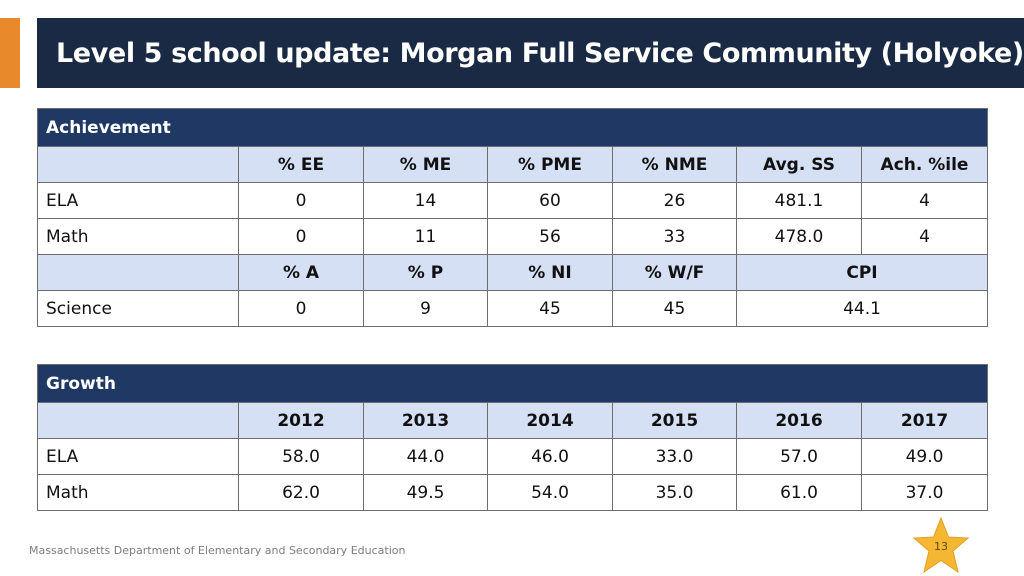 The width and height of the screenshot is (1024, 576). What do you see at coordinates (799, 456) in the screenshot?
I see `table-cell: 57.0` at bounding box center [799, 456].